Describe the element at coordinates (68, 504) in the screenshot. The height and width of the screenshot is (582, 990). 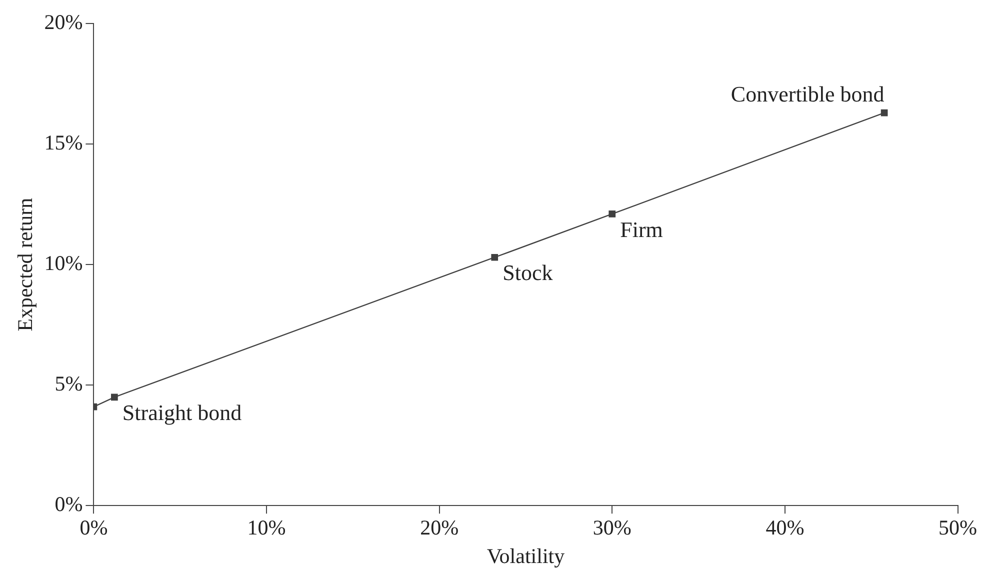
I see `y-tick-label: 0%` at that location.